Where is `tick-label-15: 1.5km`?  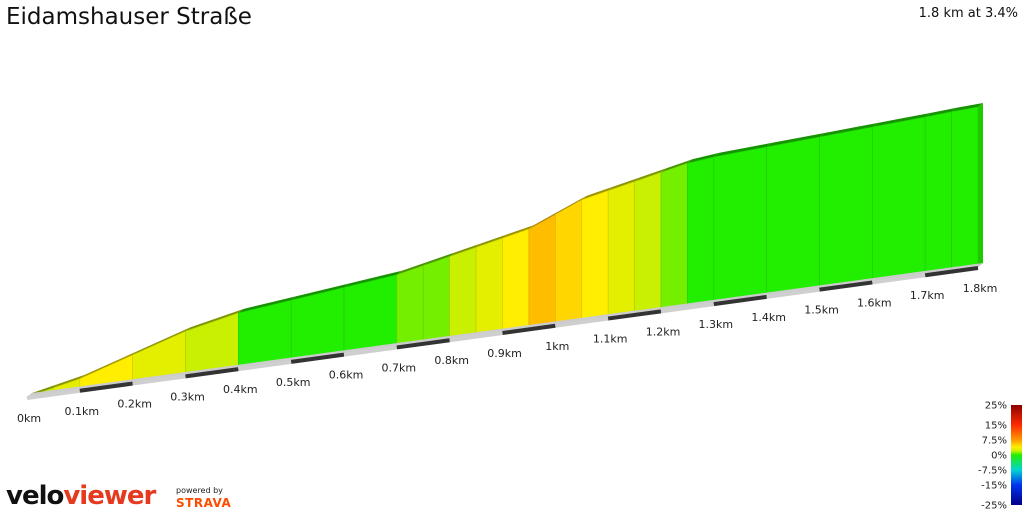 tick-label-15: 1.5km is located at coordinates (821, 310).